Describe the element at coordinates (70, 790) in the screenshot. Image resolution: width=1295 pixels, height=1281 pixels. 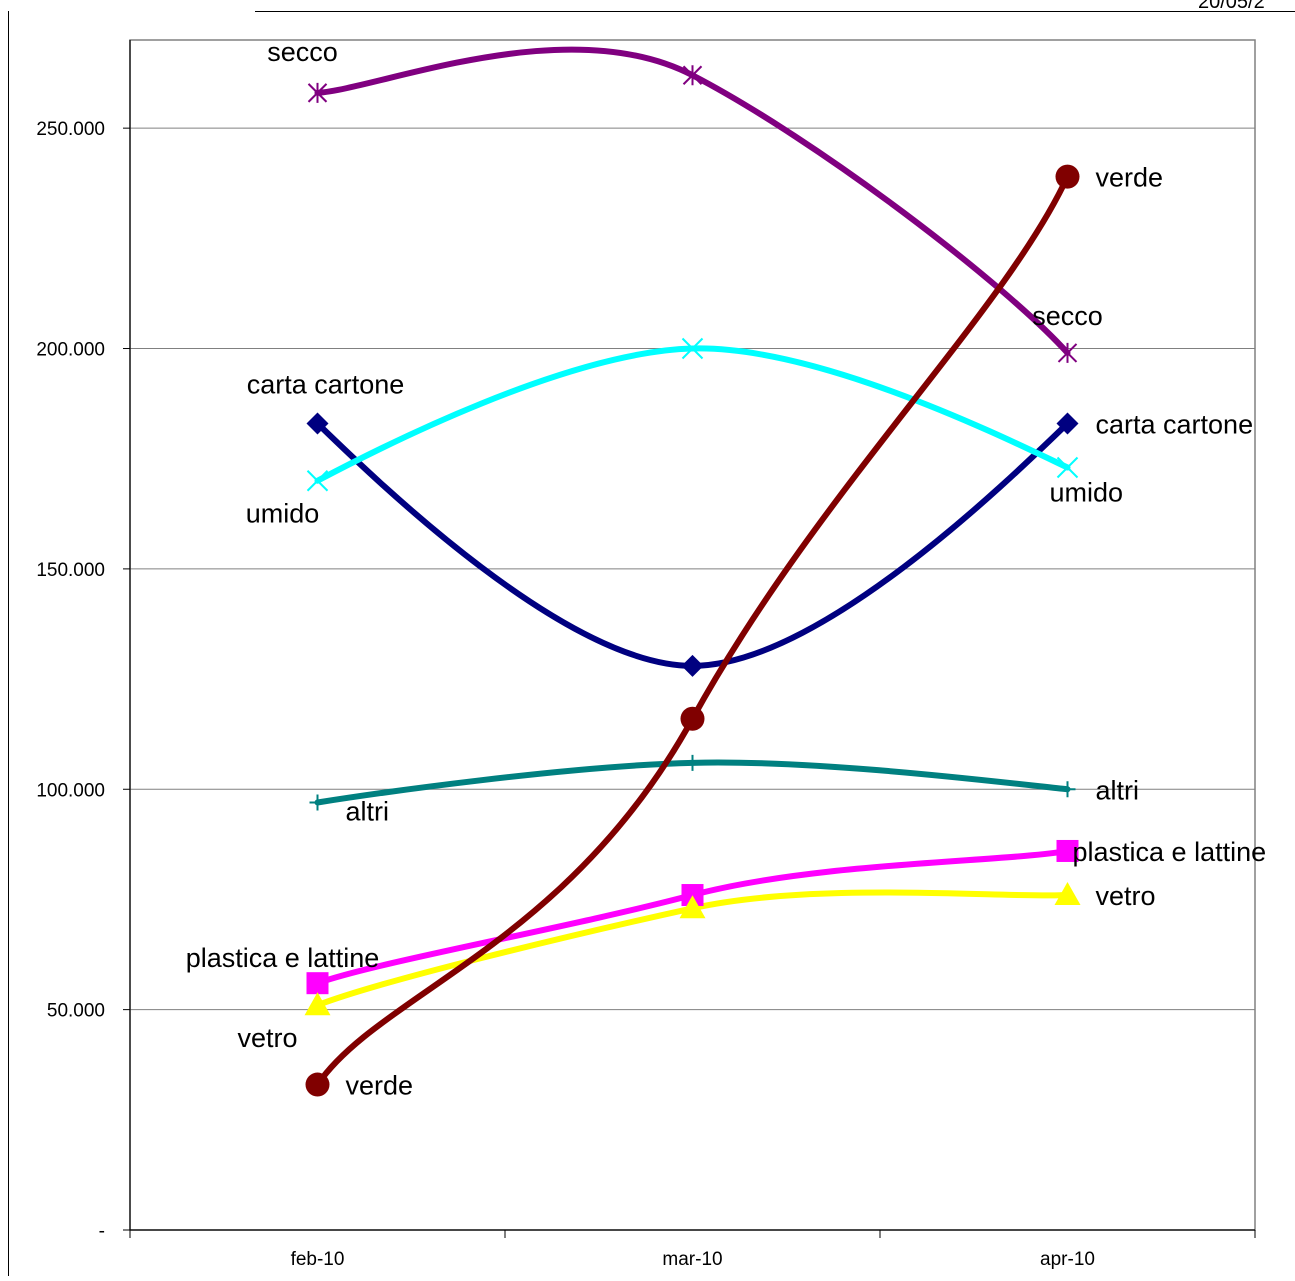
I see `y-tick-label: 100.000` at that location.